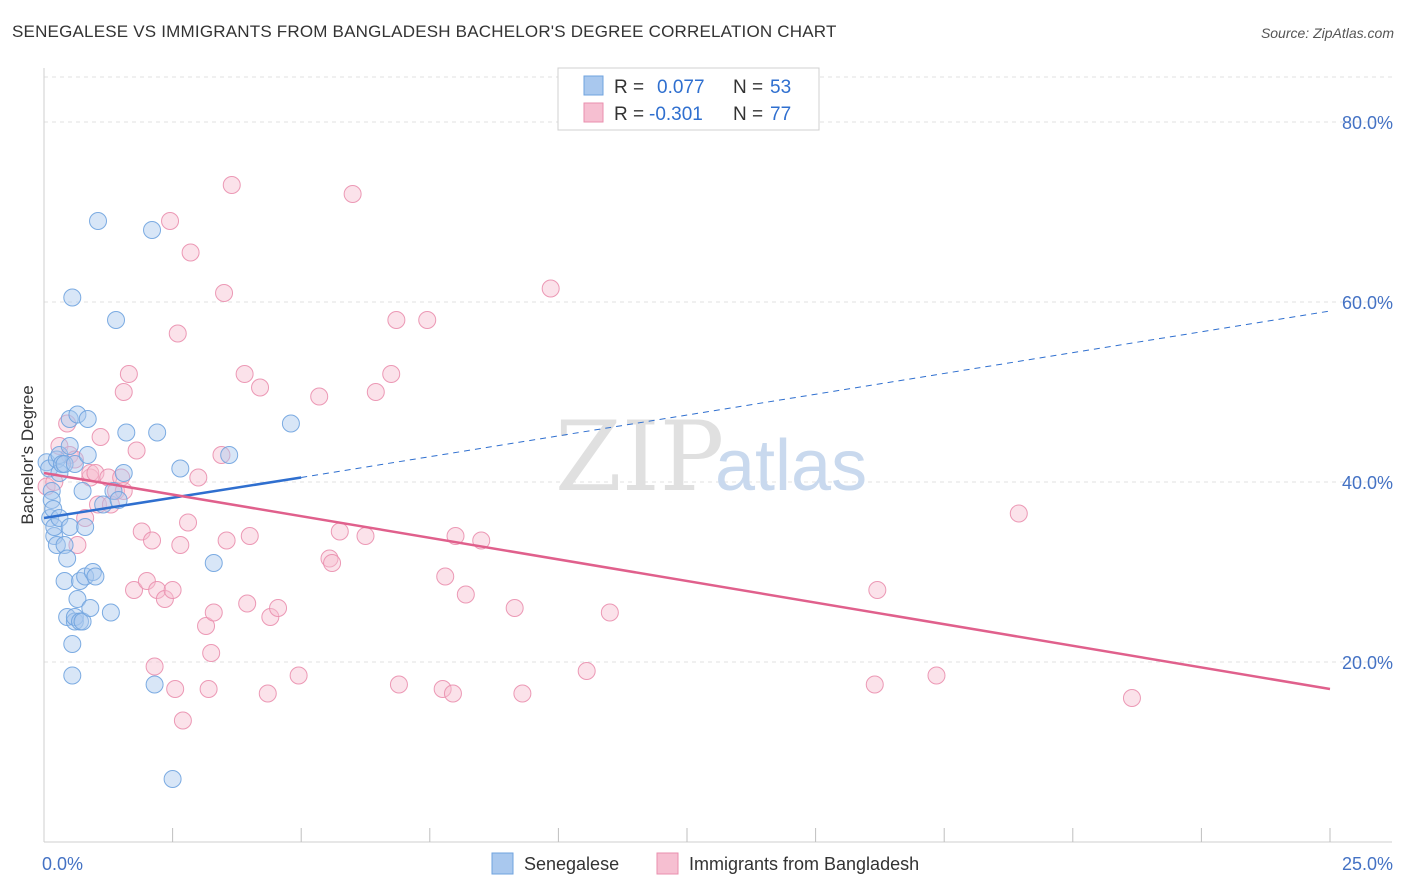 This screenshot has height=892, width=1406. Describe the element at coordinates (639, 457) in the screenshot. I see `watermark-zip: ZIP` at that location.